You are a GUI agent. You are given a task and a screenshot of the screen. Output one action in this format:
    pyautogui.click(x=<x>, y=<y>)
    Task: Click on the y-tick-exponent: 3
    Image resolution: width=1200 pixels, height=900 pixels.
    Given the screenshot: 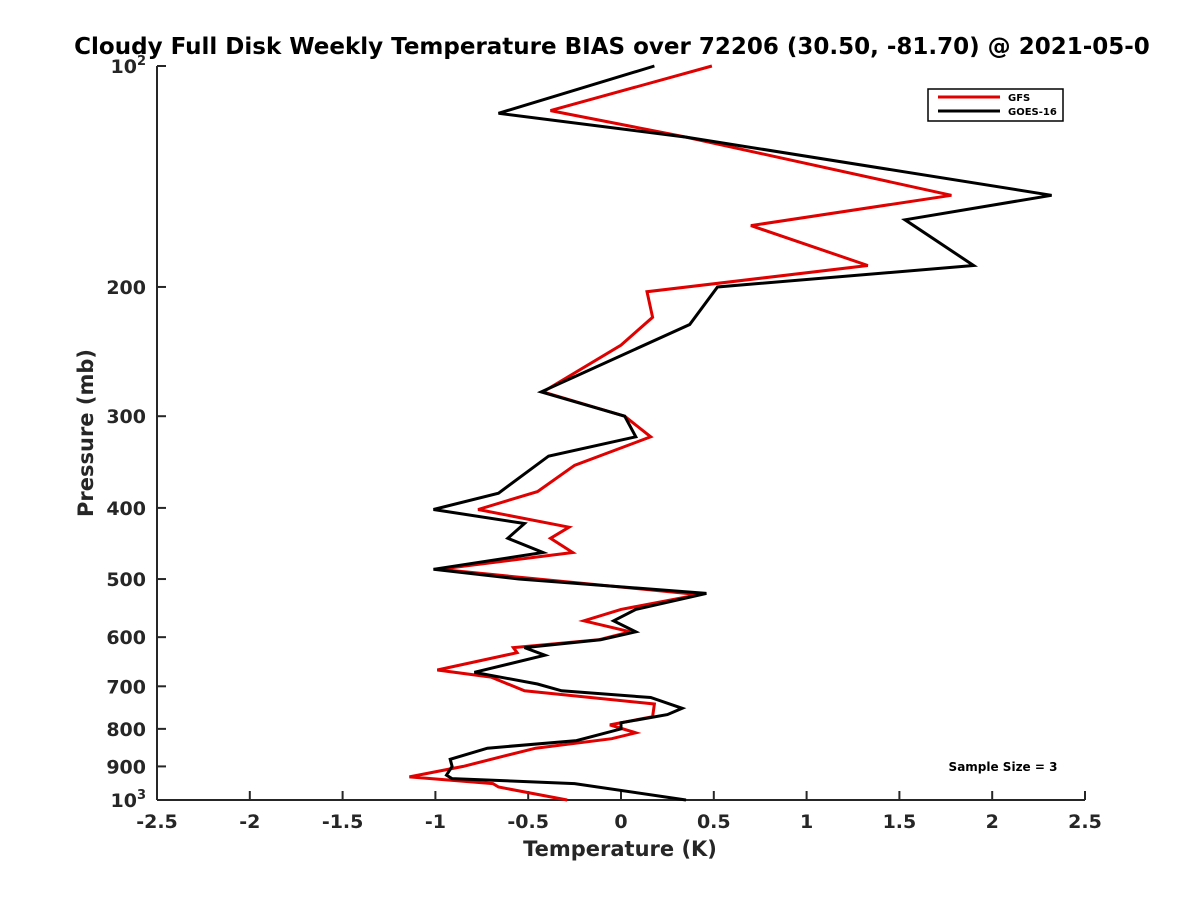 What is the action you would take?
    pyautogui.click(x=141, y=795)
    